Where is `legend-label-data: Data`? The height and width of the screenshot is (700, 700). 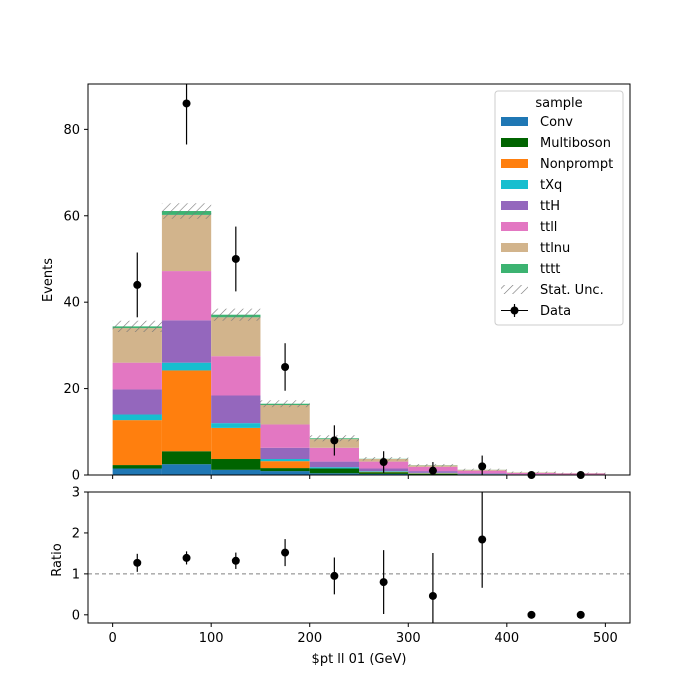 legend-label-data: Data is located at coordinates (555, 311).